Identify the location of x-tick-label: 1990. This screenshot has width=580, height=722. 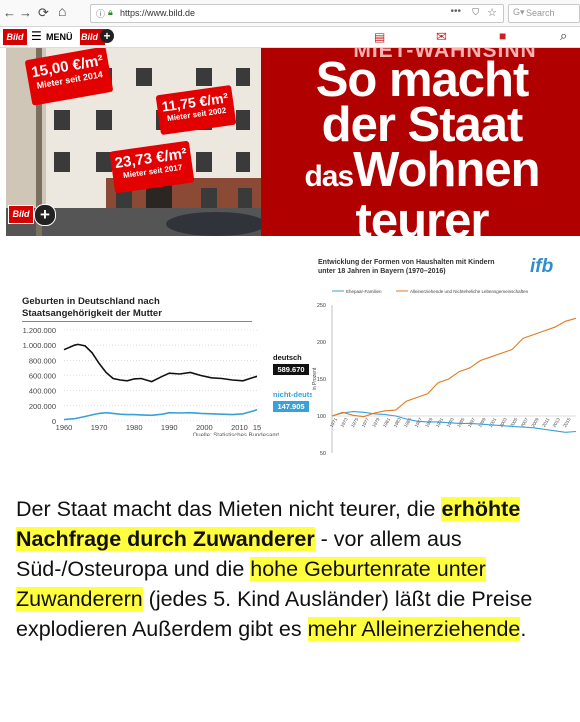
(169, 427).